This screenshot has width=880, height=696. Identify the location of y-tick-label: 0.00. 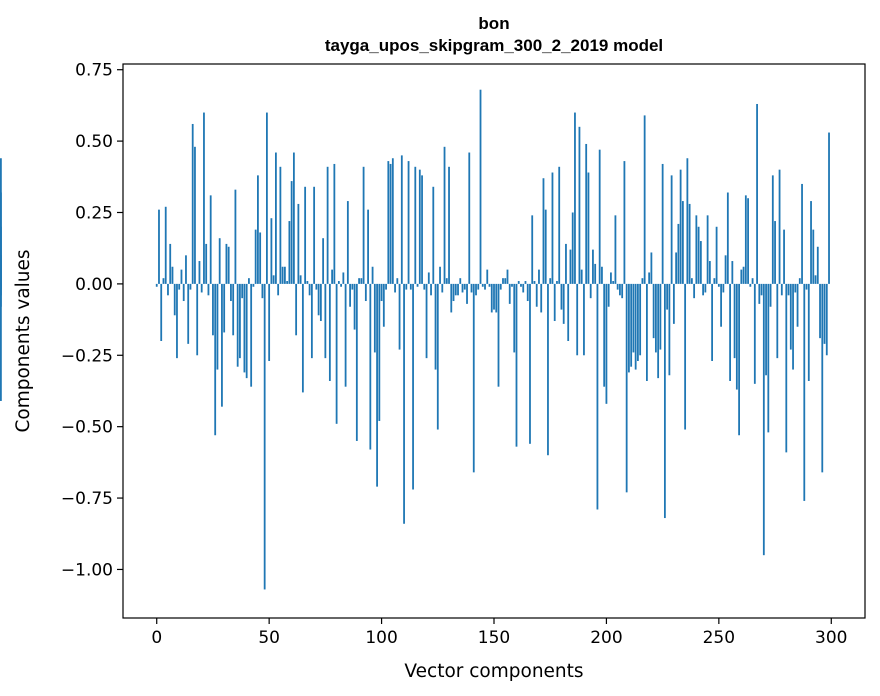
(94, 285).